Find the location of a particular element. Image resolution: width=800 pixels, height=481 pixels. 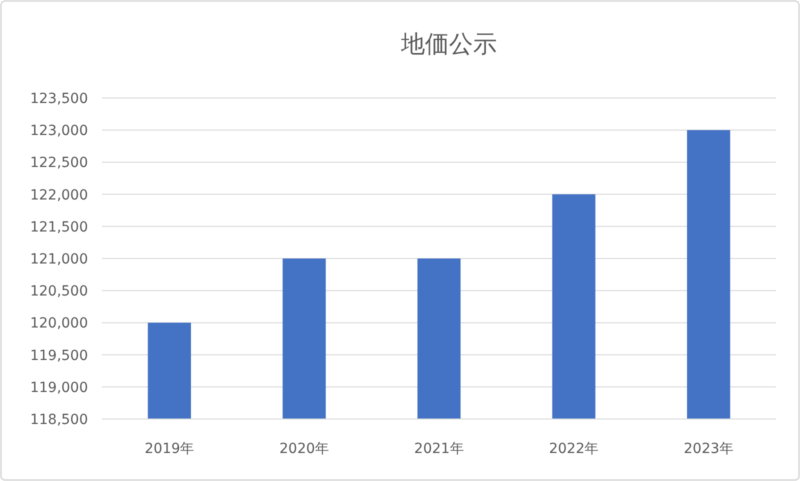

ytick: 122,500 is located at coordinates (59, 163).